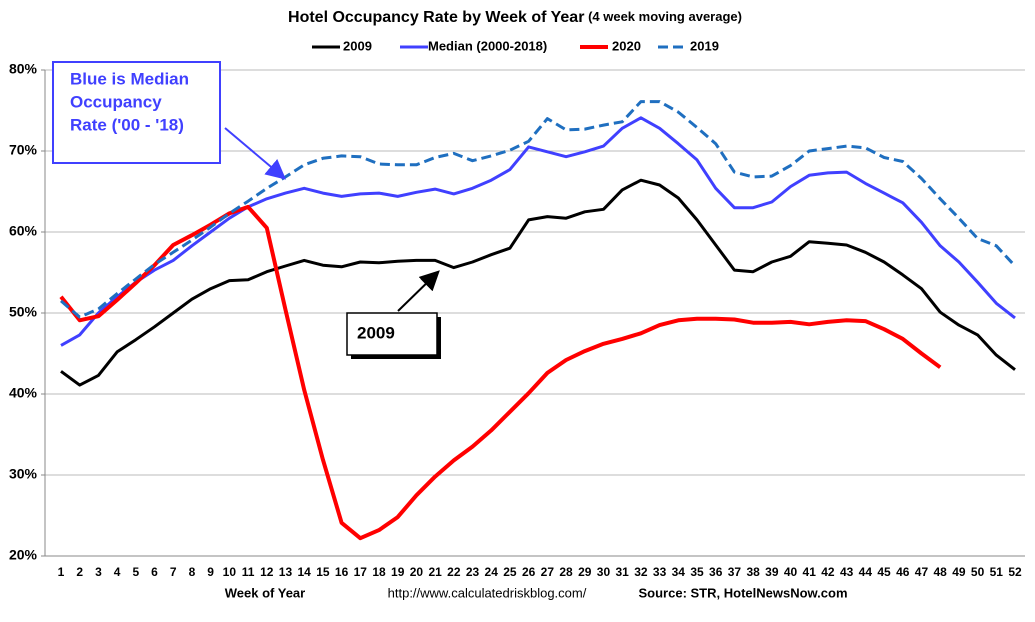 The height and width of the screenshot is (622, 1035). What do you see at coordinates (436, 17) in the screenshot?
I see `chart-title: Hotel Occupancy Rate by Week of Year` at bounding box center [436, 17].